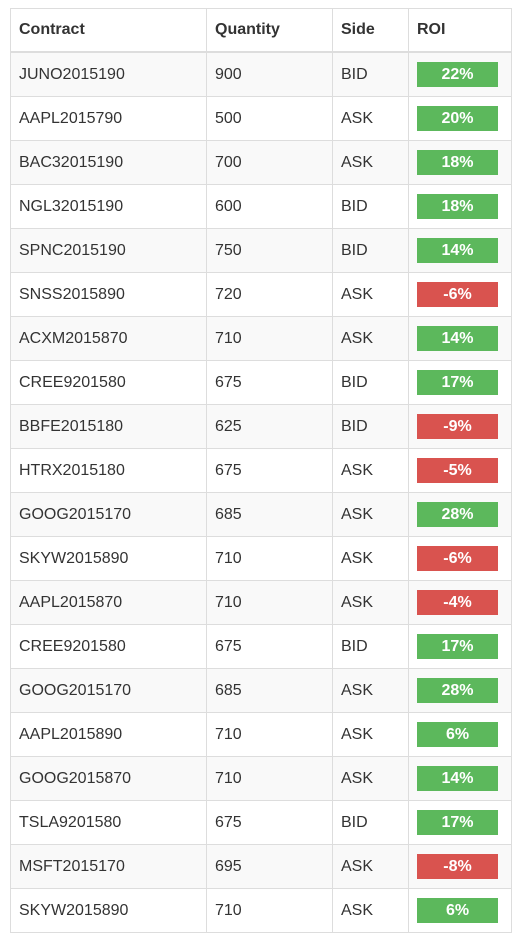 The width and height of the screenshot is (516, 942). What do you see at coordinates (261, 910) in the screenshot?
I see `table-row: SKYW2015890 710 ASK 6%` at bounding box center [261, 910].